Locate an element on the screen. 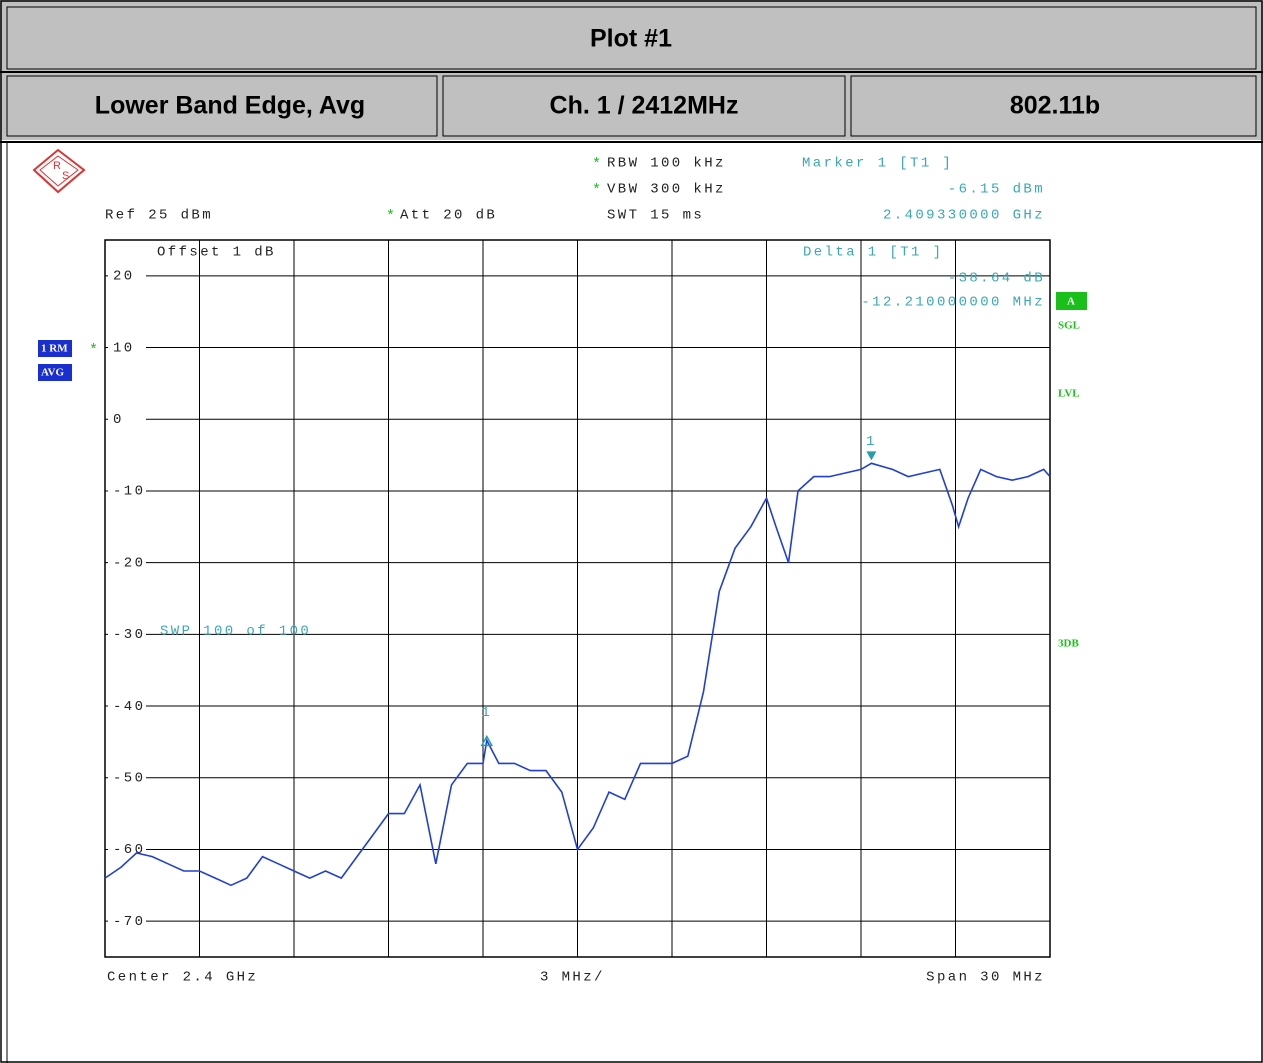  y-tick-label: -20 is located at coordinates (129, 563).